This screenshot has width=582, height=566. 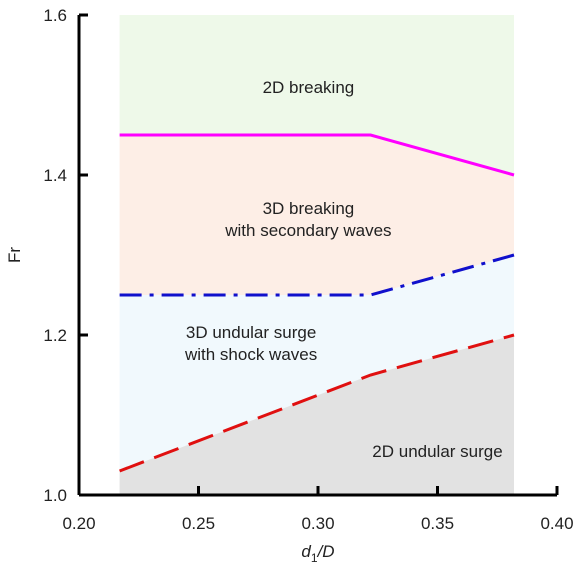 What do you see at coordinates (55, 335) in the screenshot?
I see `y-tick-label-2: 1.2` at bounding box center [55, 335].